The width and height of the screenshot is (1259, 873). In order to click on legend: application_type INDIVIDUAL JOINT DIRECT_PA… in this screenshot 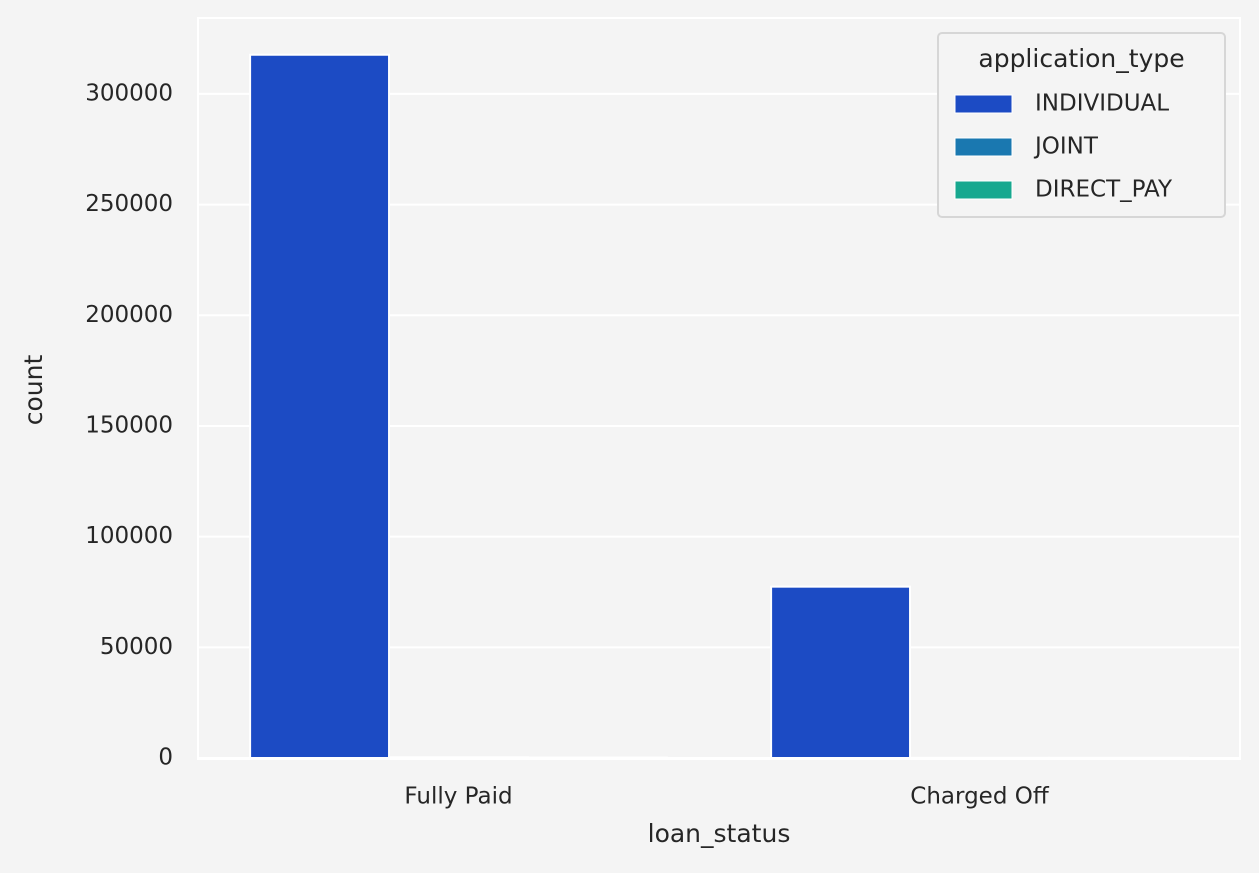, I will do `click(1081, 125)`.